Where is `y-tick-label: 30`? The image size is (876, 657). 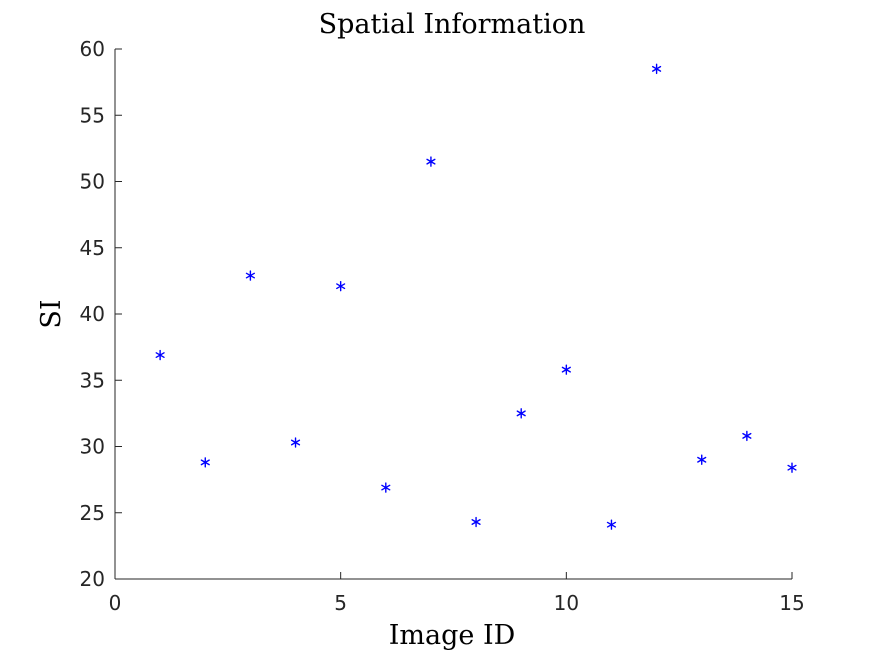
y-tick-label: 30 is located at coordinates (92, 447).